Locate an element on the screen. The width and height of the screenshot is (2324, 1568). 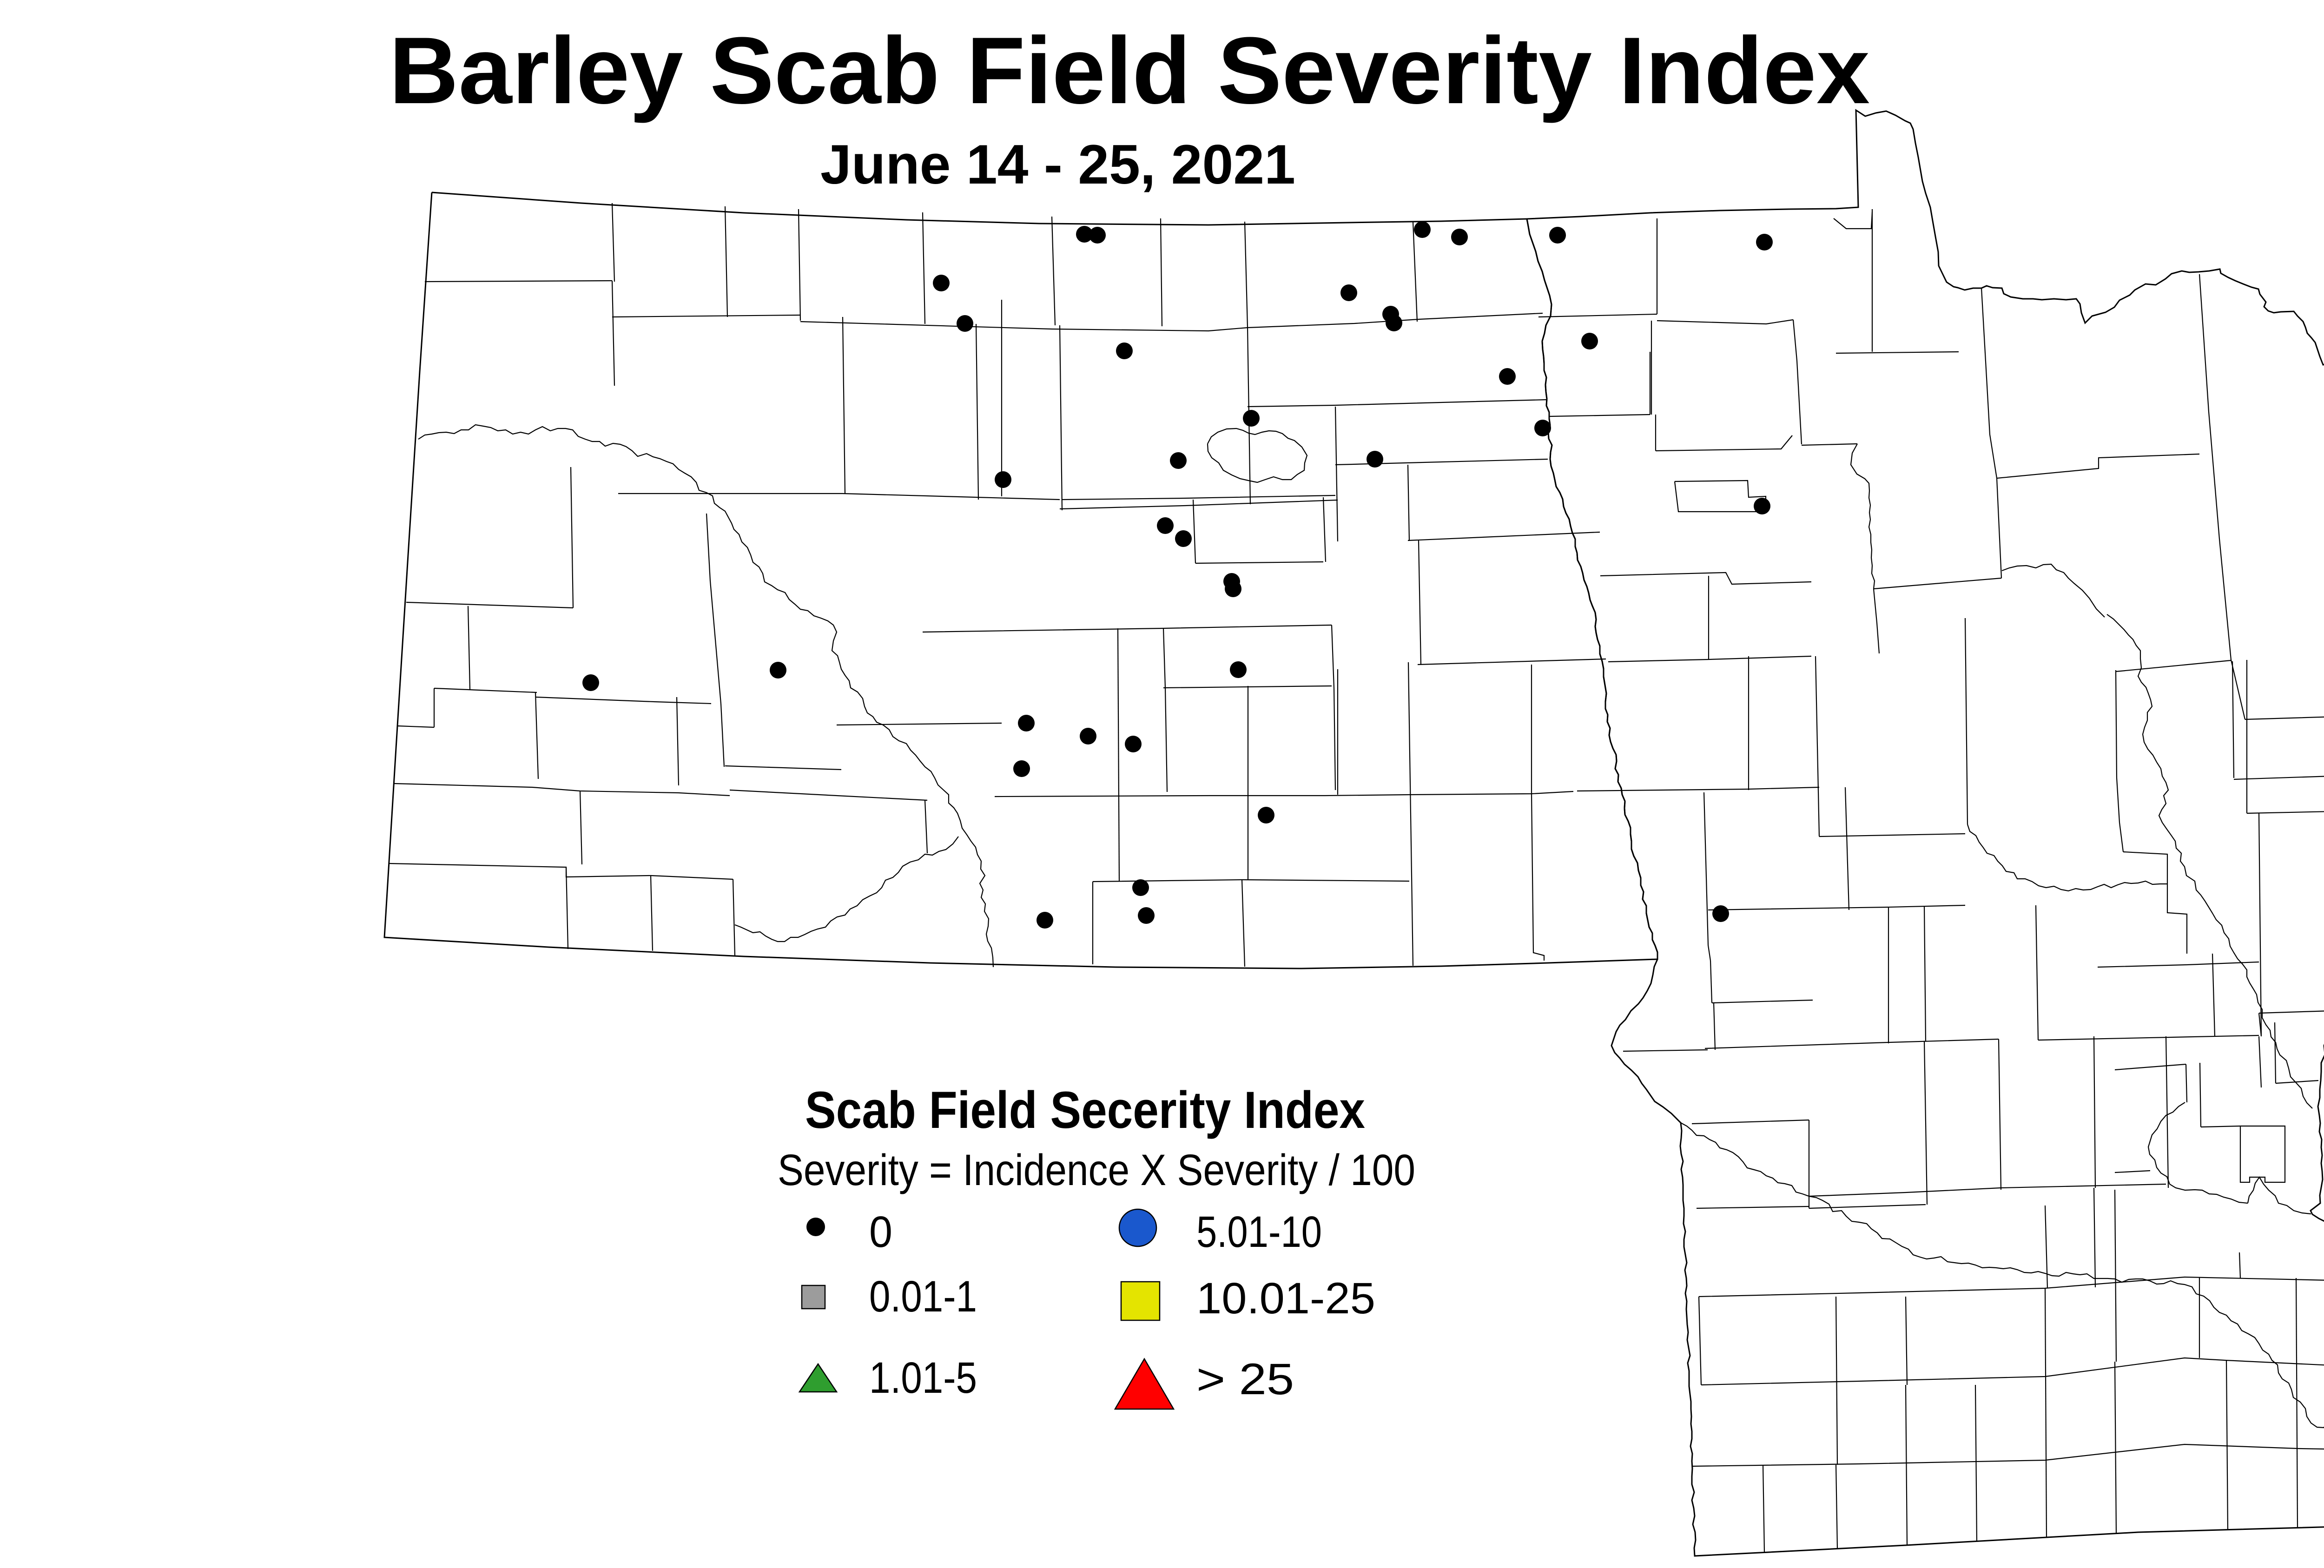
svg-text: 1.01-5 is located at coordinates (923, 1378).